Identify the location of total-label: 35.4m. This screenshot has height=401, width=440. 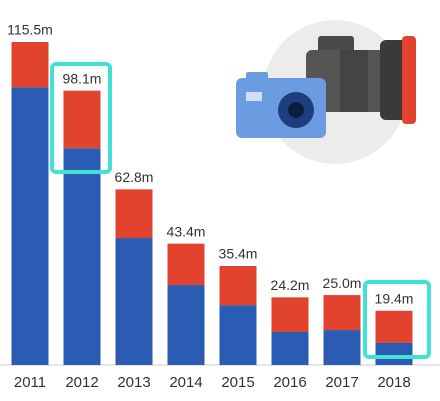
(238, 254).